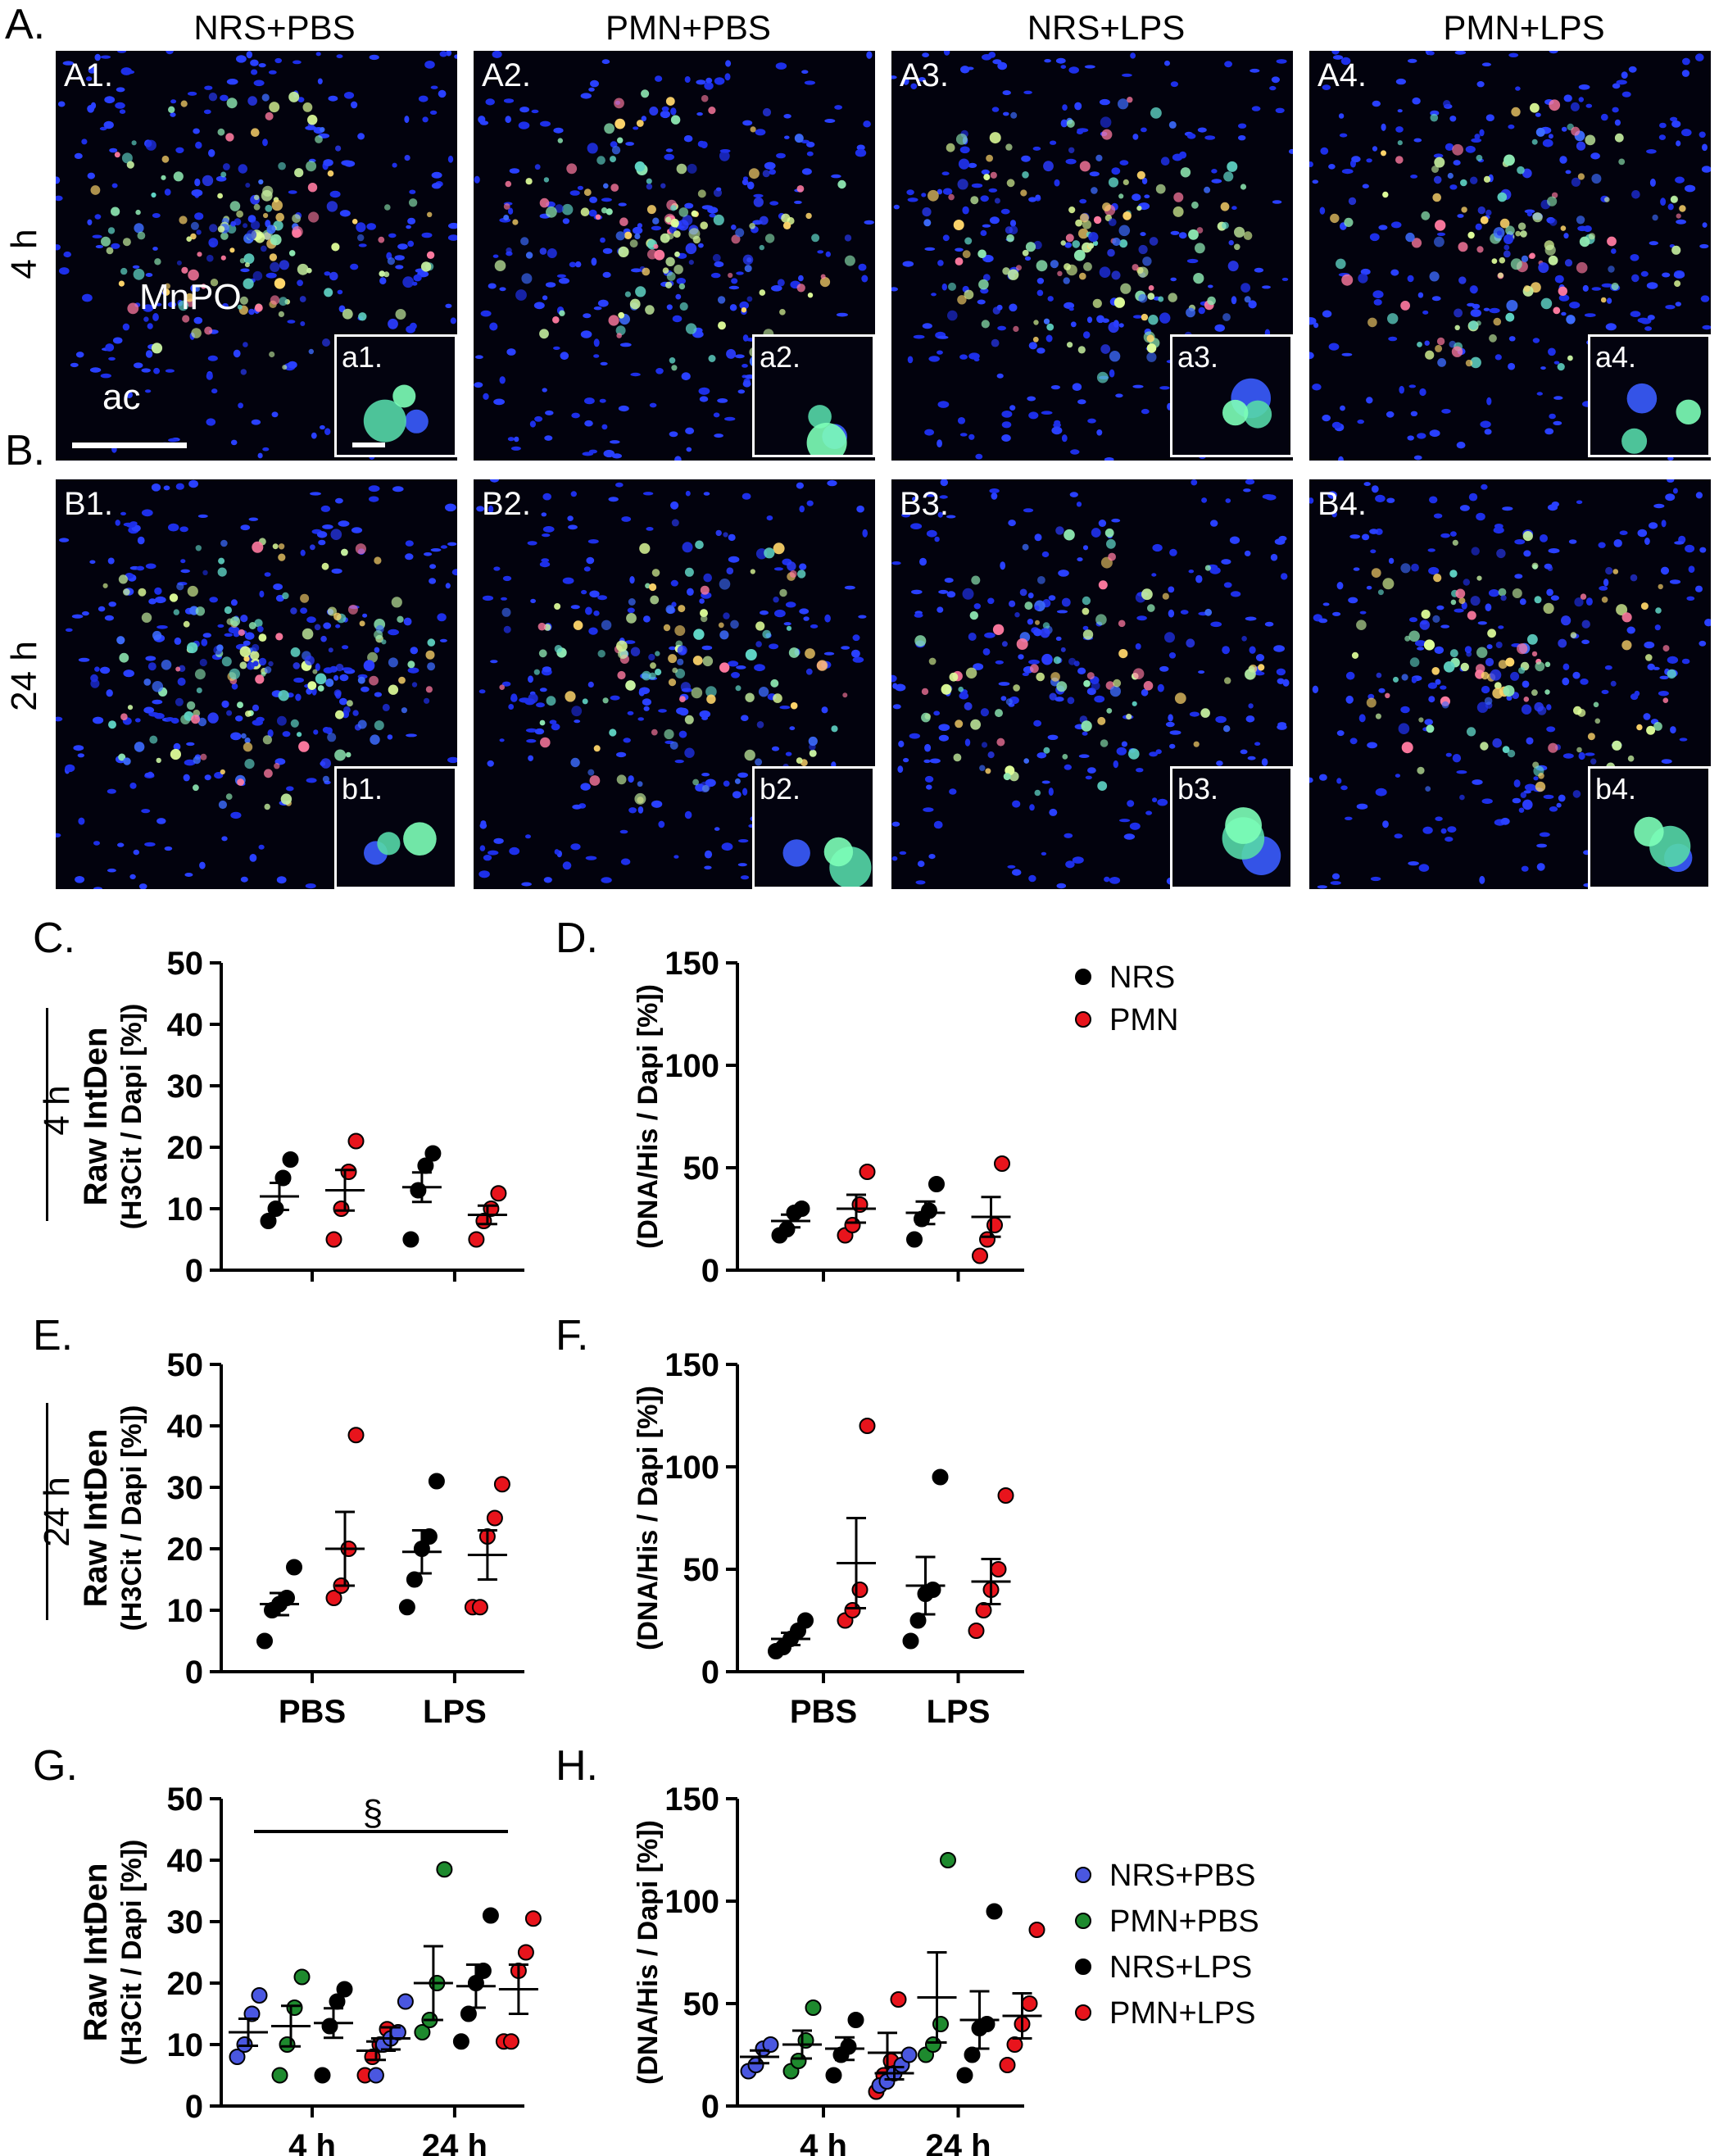  I want to click on micrograph-a1: A1. a1., so click(256, 256).